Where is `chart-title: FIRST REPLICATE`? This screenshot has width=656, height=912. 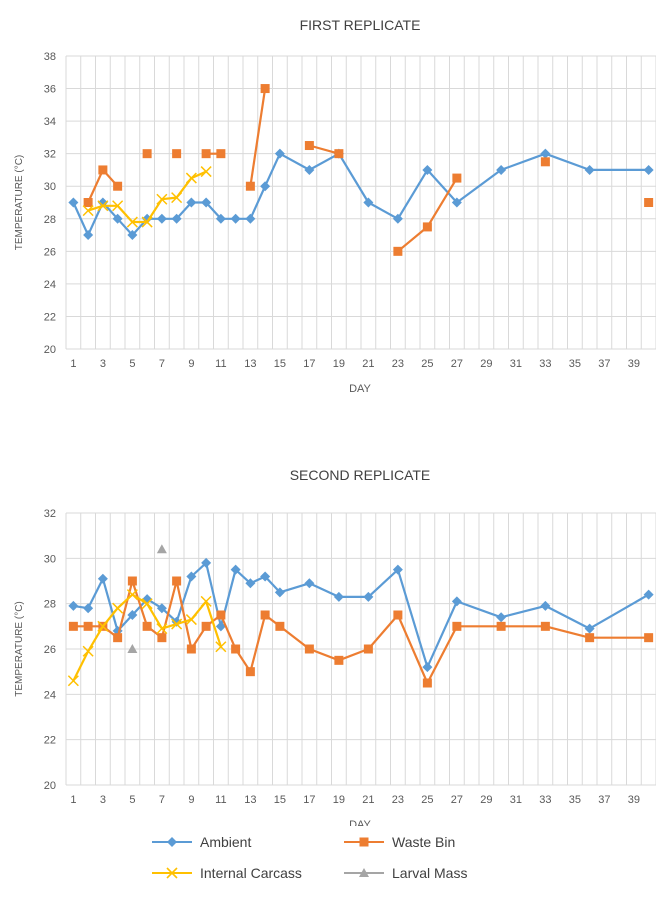 chart-title: FIRST REPLICATE is located at coordinates (360, 25).